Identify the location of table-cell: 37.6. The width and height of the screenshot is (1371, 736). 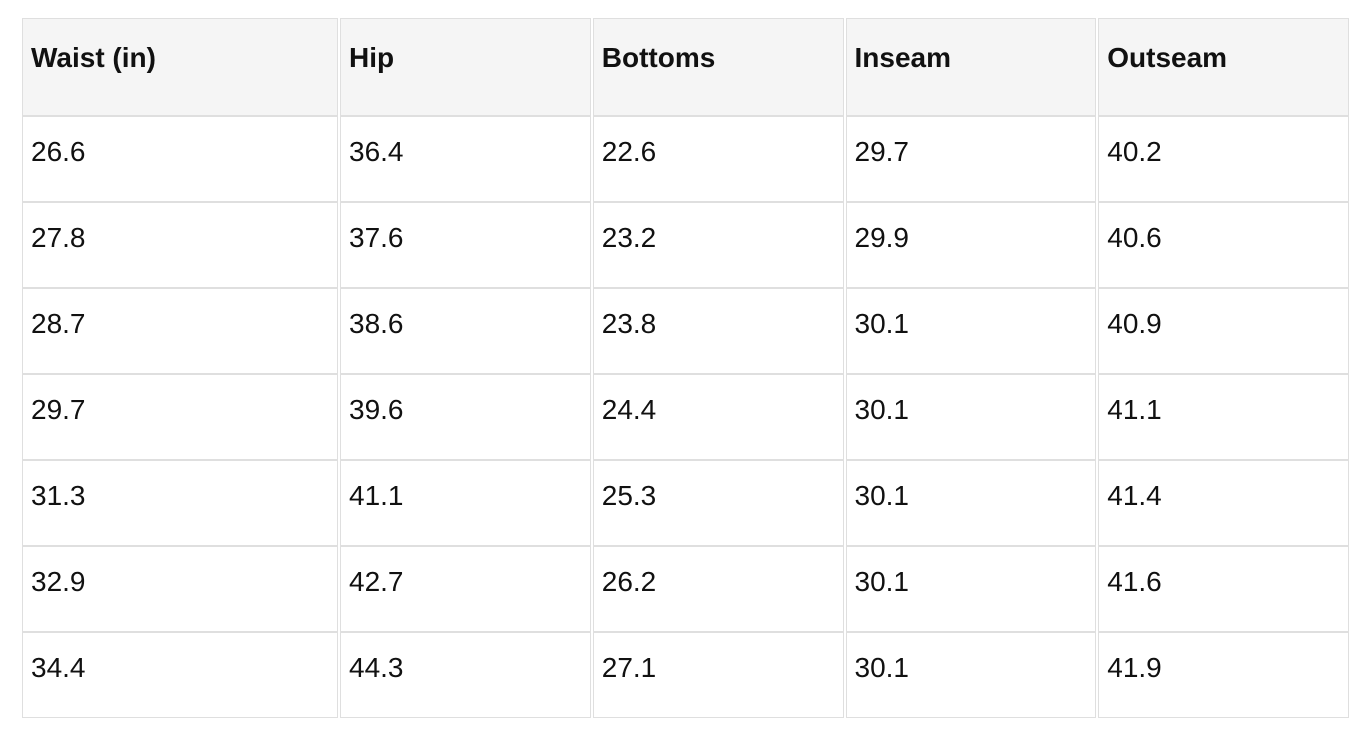
(465, 245).